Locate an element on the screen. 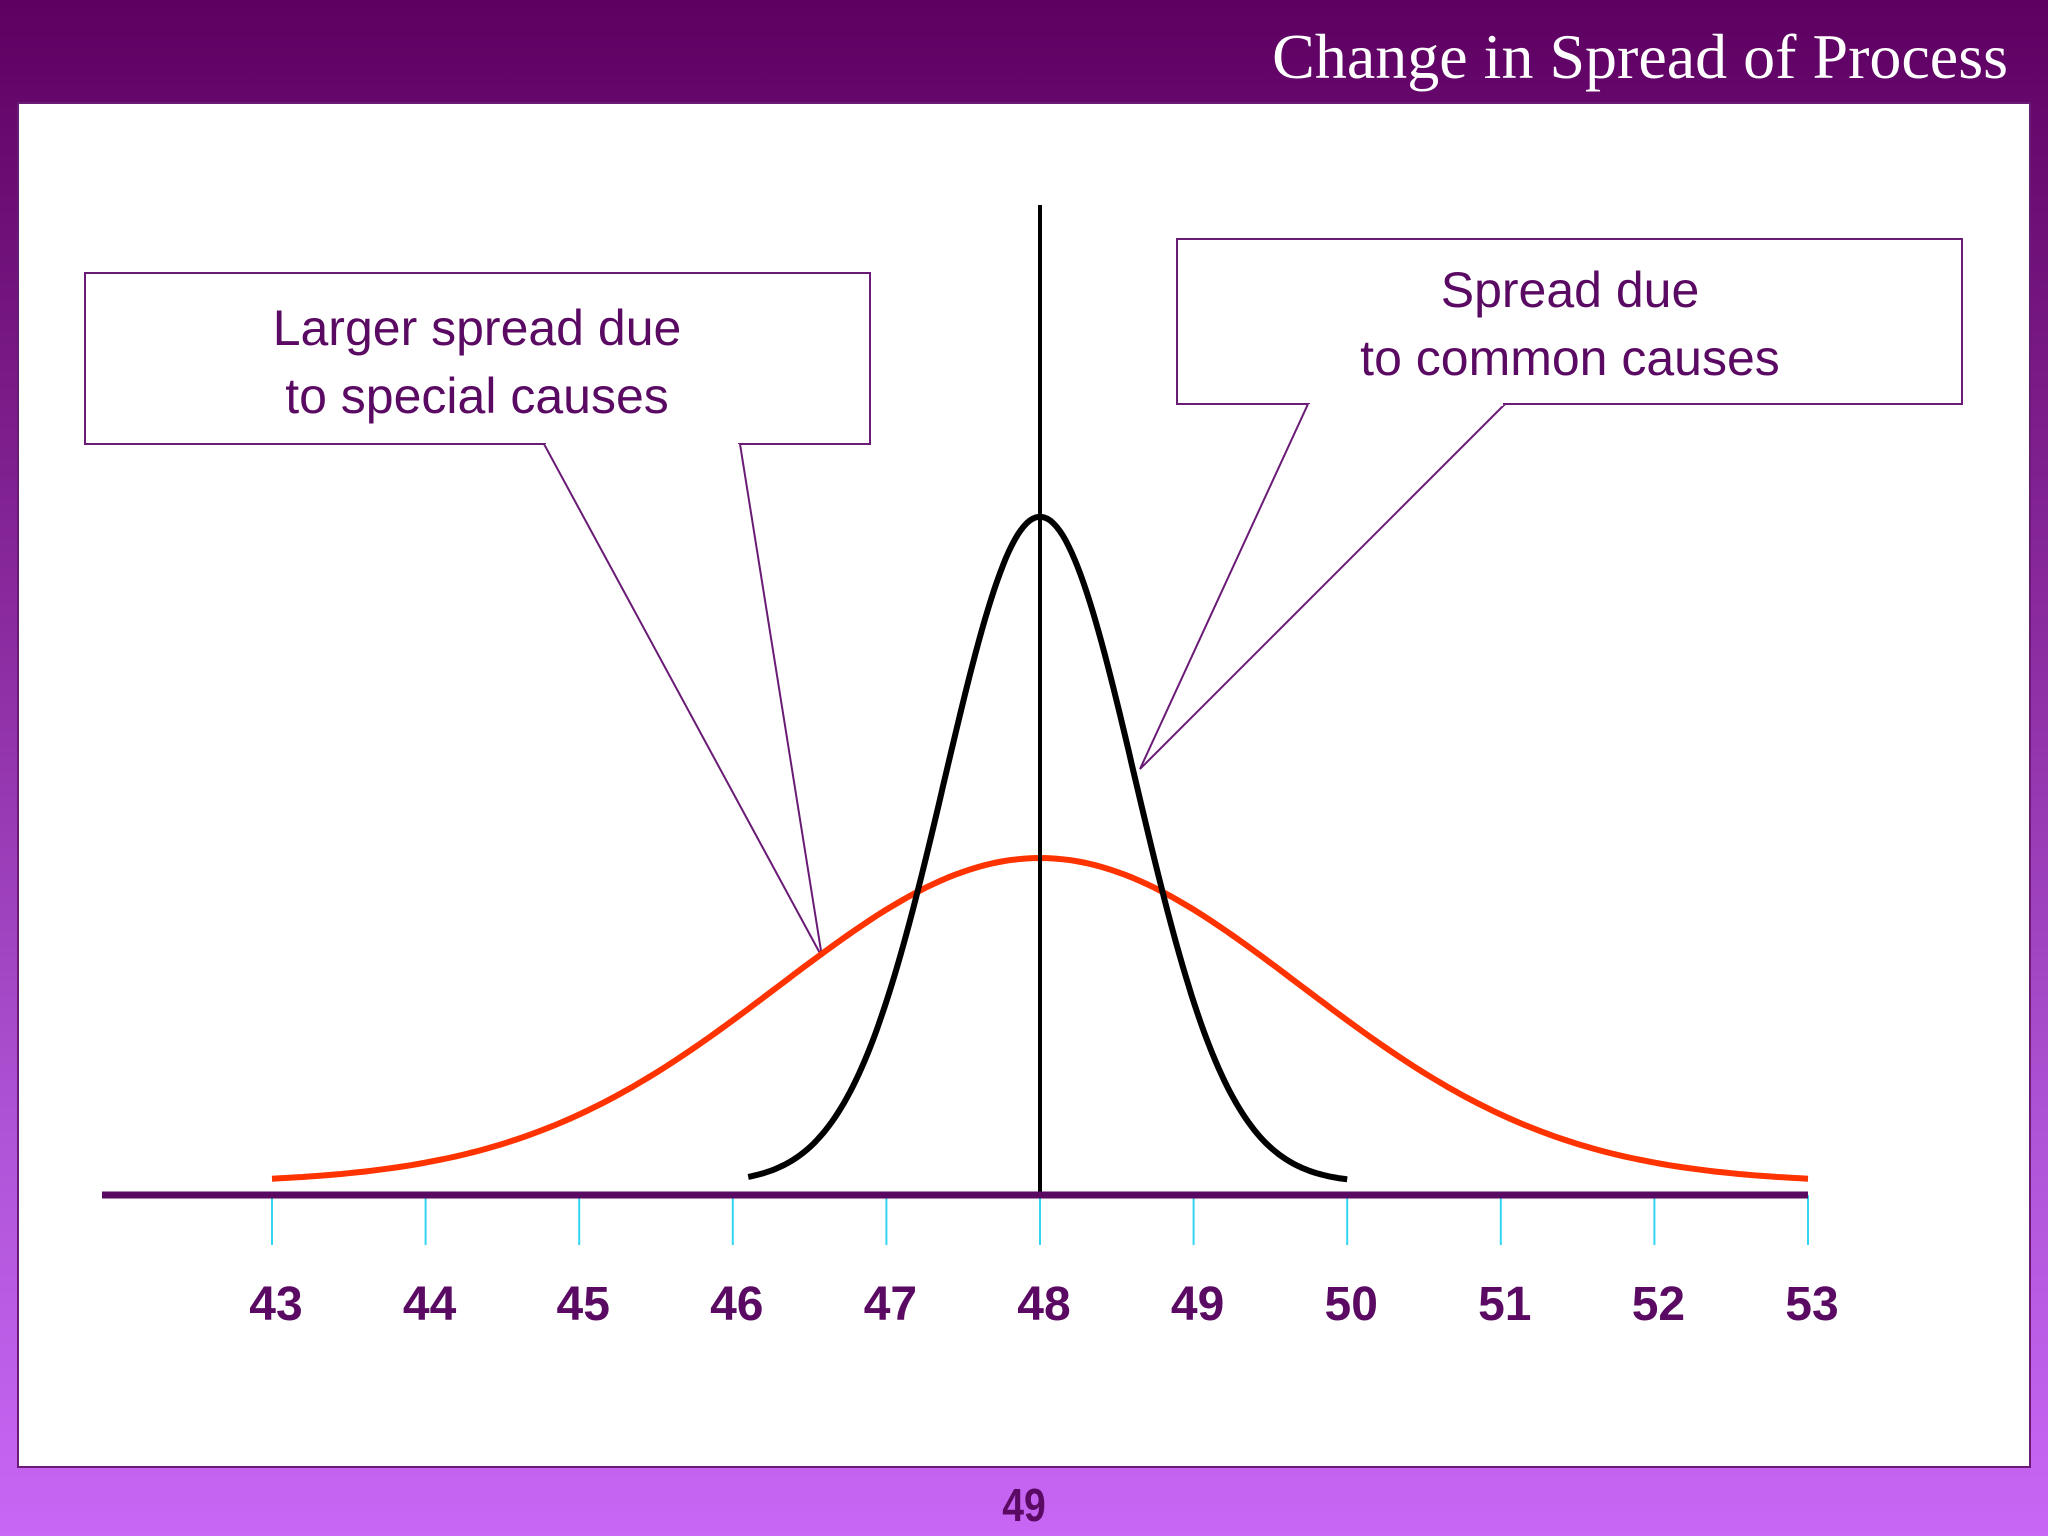 This screenshot has width=2048, height=1536. x-axis-tick-labels: 43 44 45 46 47 48 49 50 51 52 53 is located at coordinates (1043, 1304).